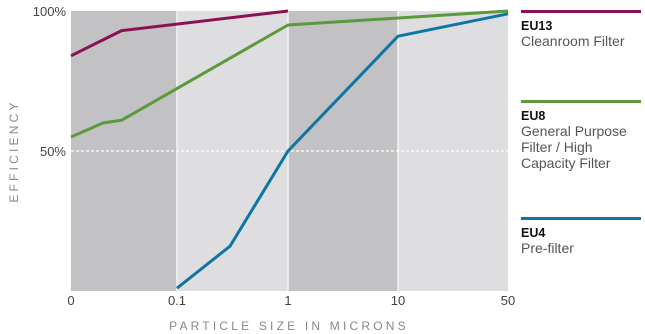  What do you see at coordinates (508, 300) in the screenshot?
I see `x-tick-label: 50` at bounding box center [508, 300].